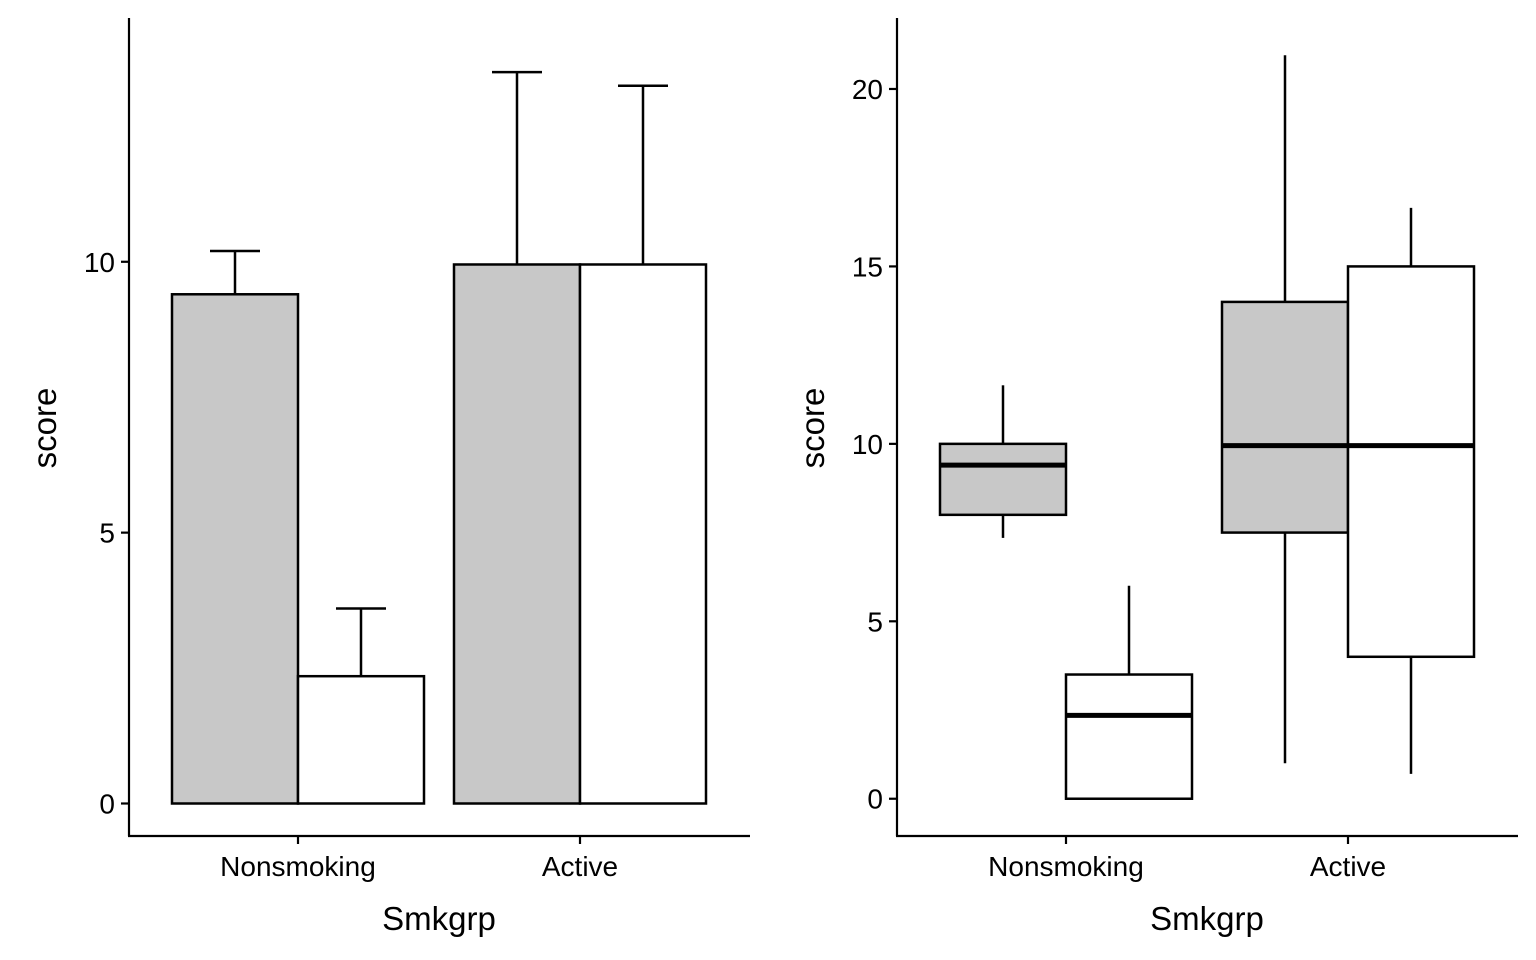 Image resolution: width=1536 pixels, height=960 pixels. What do you see at coordinates (867, 89) in the screenshot?
I see `y-tick-label: 20` at bounding box center [867, 89].